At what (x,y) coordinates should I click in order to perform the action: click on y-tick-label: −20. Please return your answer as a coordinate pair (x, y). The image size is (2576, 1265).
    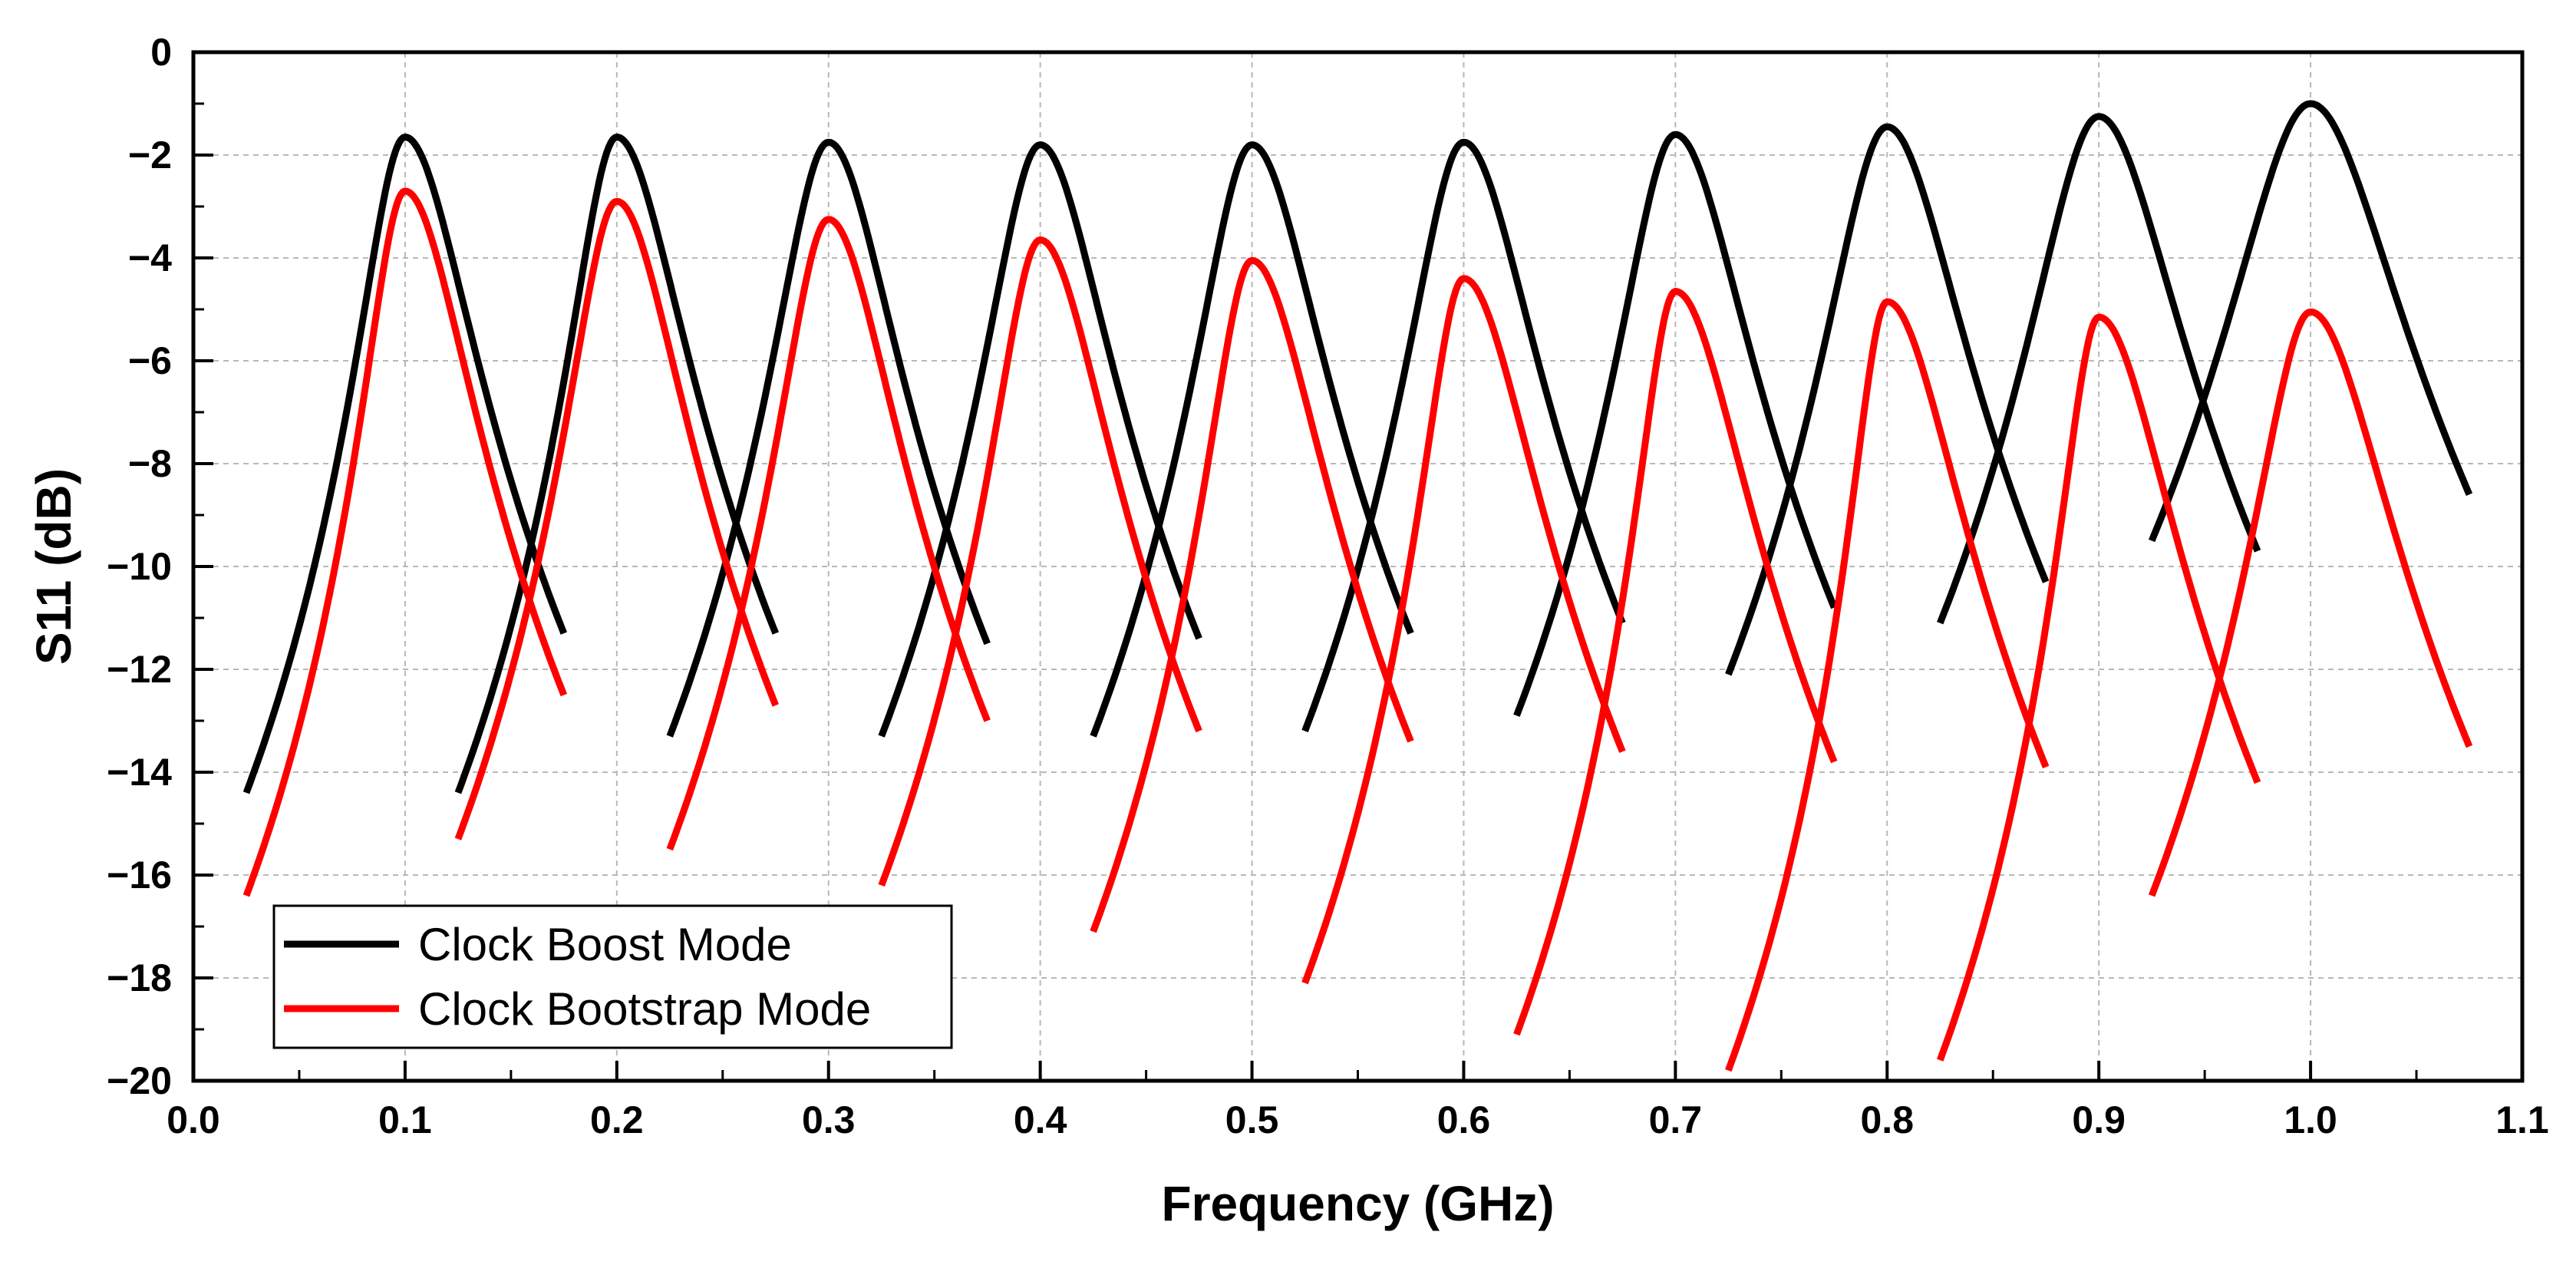
    Looking at the image, I should click on (139, 1080).